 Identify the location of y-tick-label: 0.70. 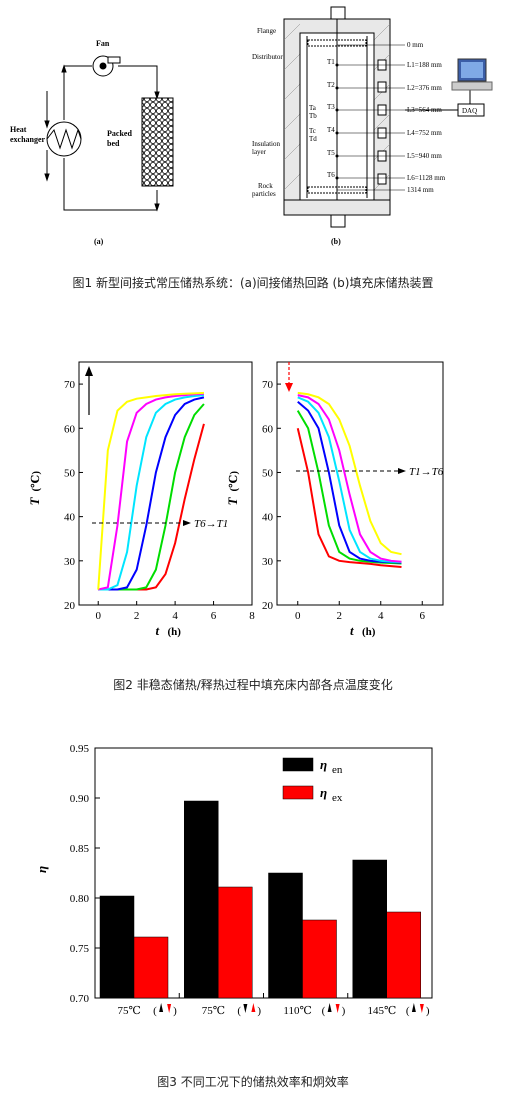
(80, 999).